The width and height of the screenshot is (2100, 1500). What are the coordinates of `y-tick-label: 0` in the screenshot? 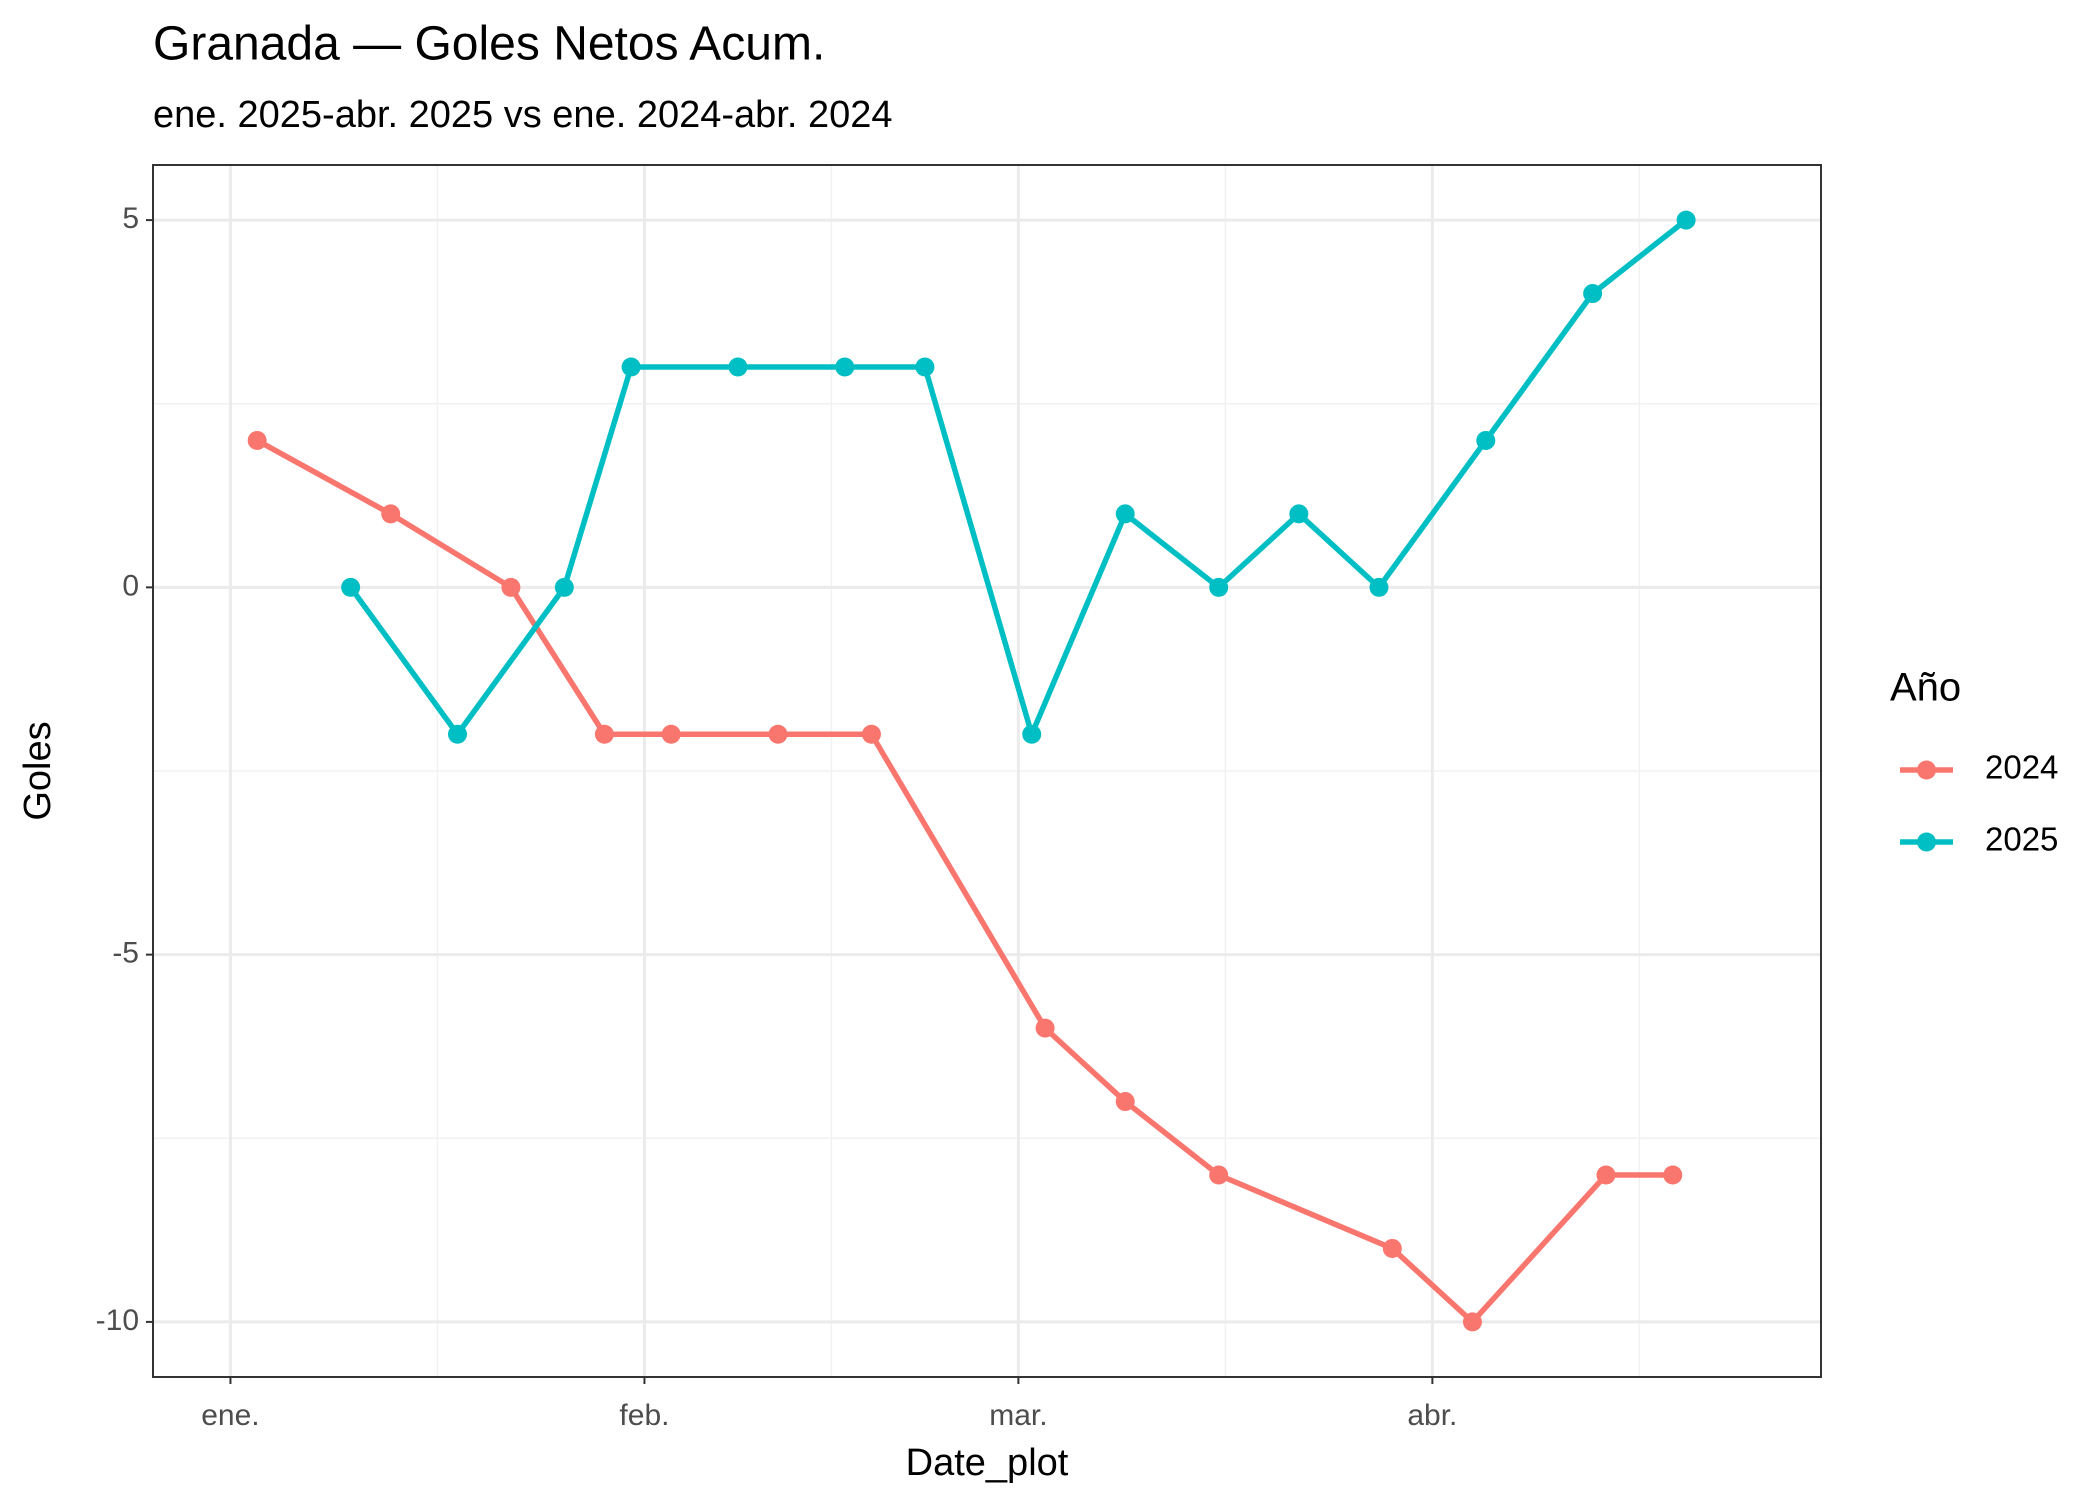 It's located at (130, 585).